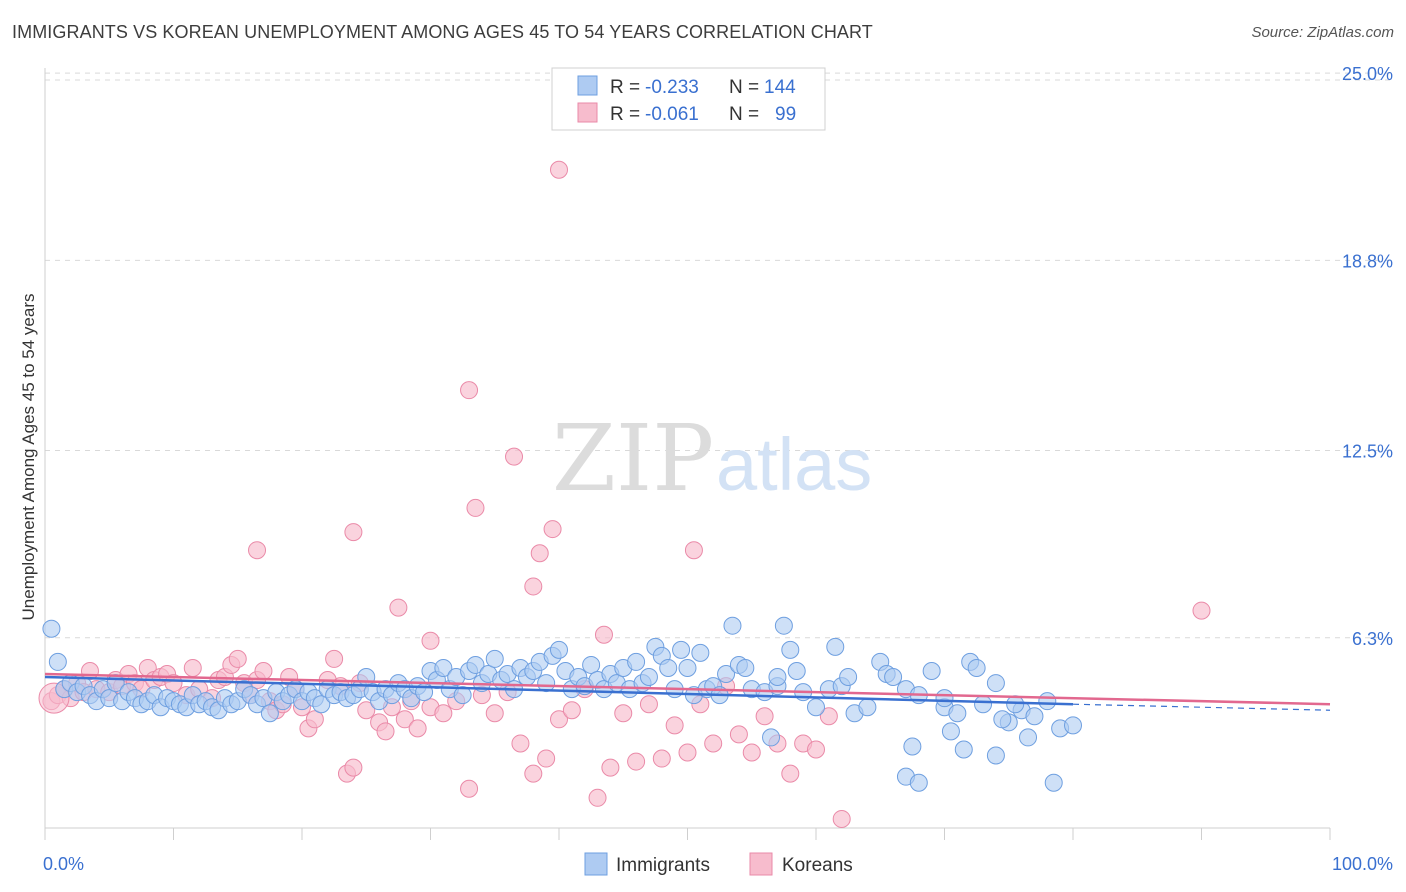 This screenshot has width=1406, height=892. I want to click on stats-koreans-swatch, so click(587, 112).